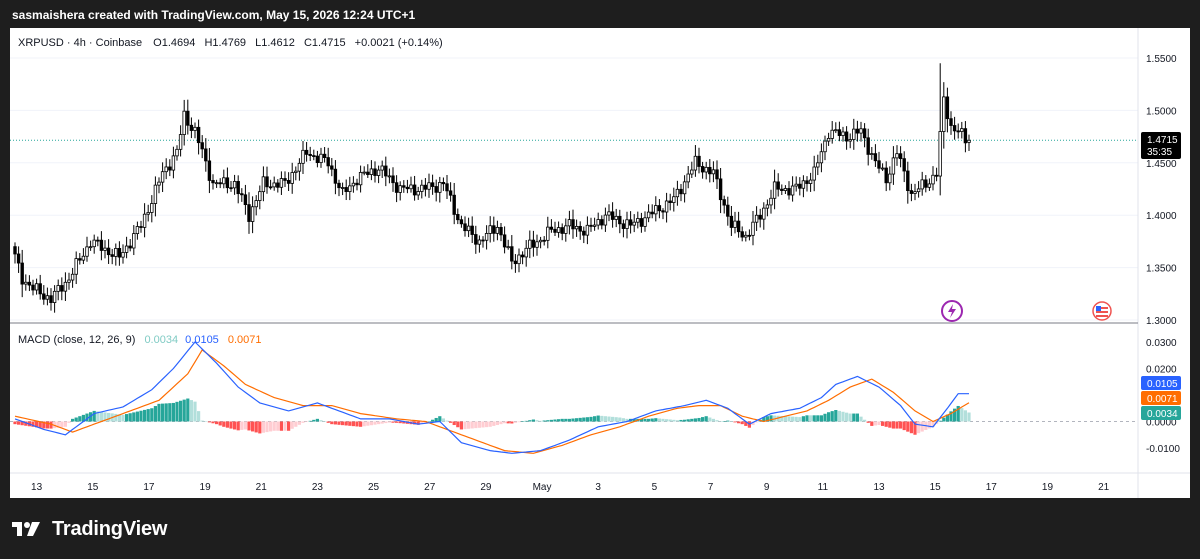 This screenshot has width=1200, height=559. Describe the element at coordinates (179, 43) in the screenshot. I see `legend-open: 1.4694` at that location.